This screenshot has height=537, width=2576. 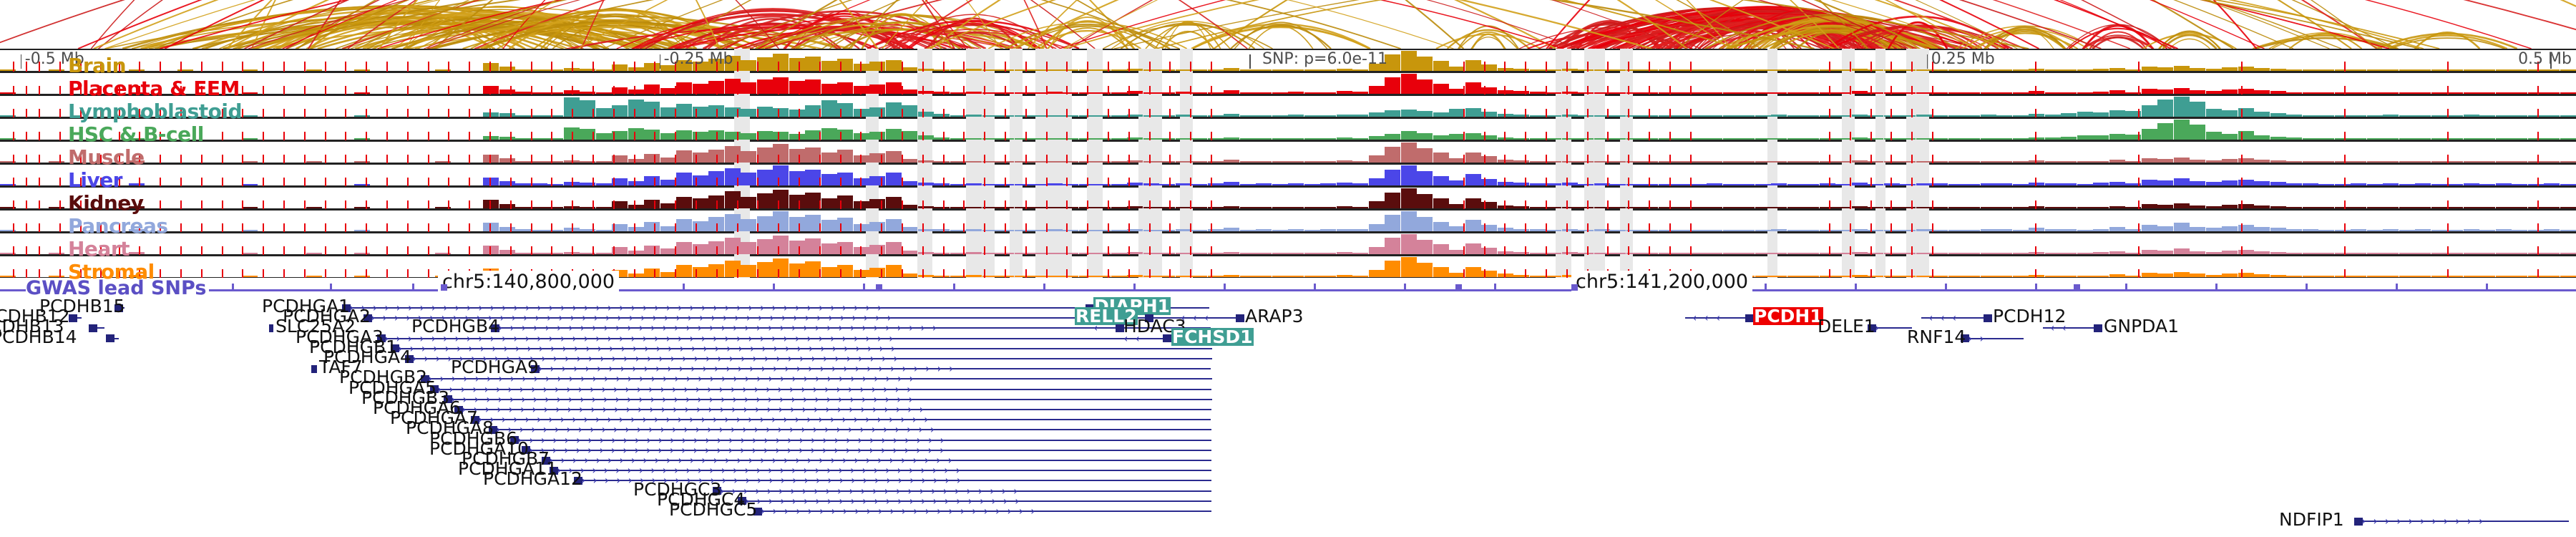 I want to click on gene-label-fchsd1: FCHSD1, so click(x=1212, y=336).